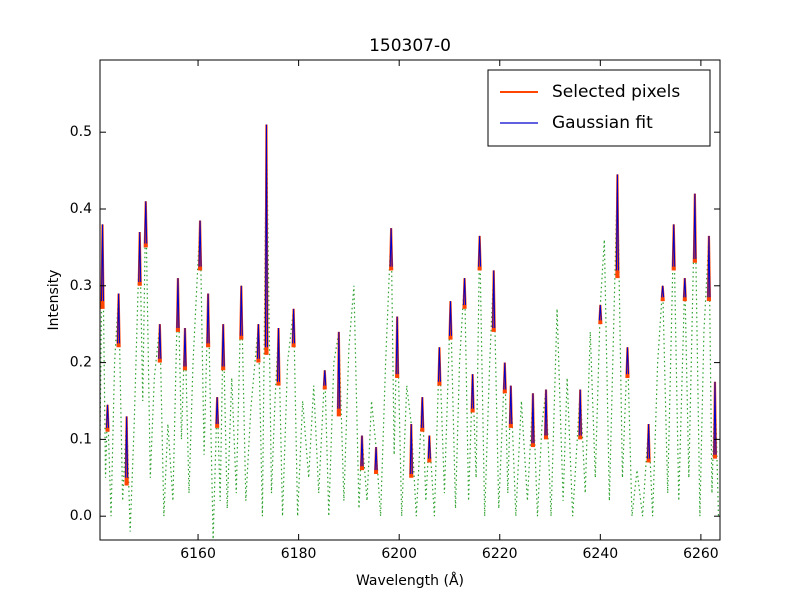 The width and height of the screenshot is (800, 600). What do you see at coordinates (602, 123) in the screenshot?
I see `legend-label: Gaussian fit` at bounding box center [602, 123].